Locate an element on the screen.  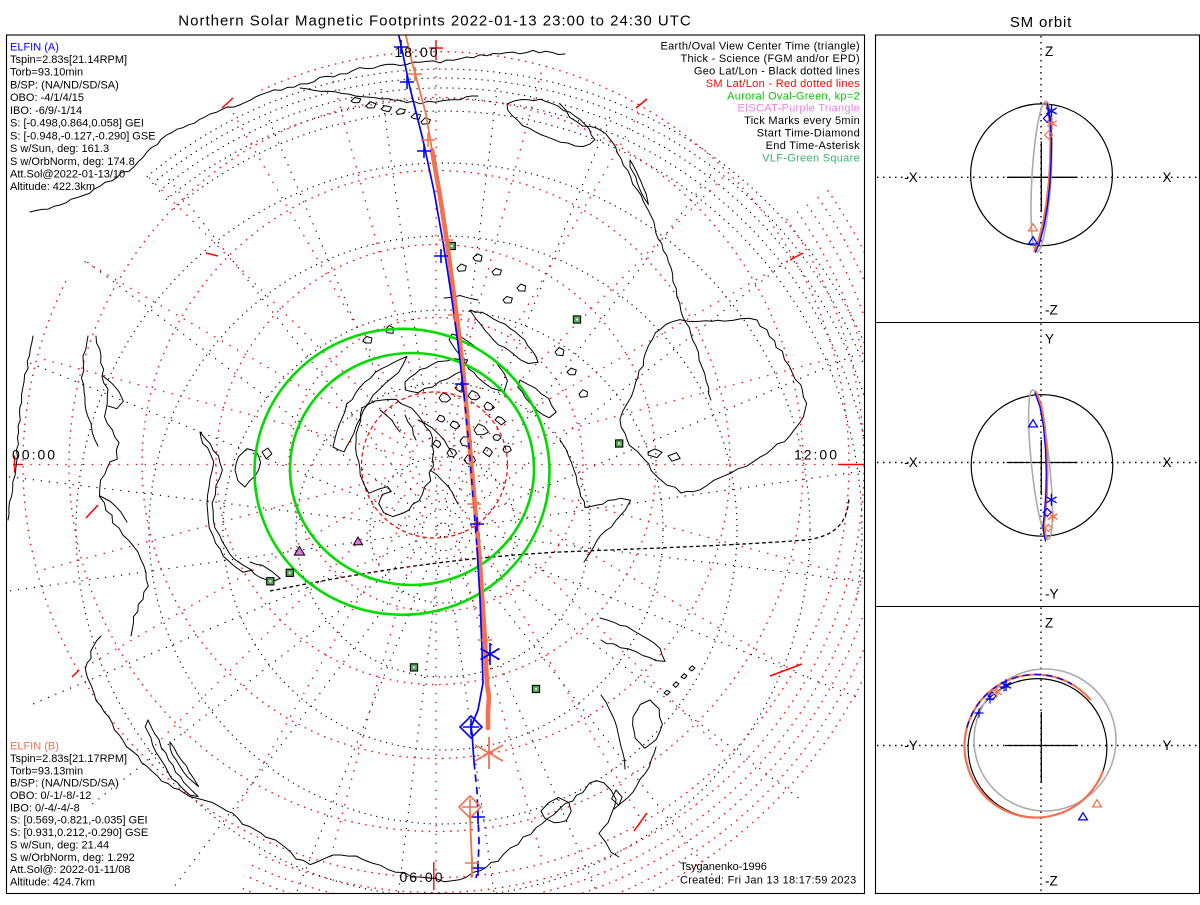
svg-text: Att.Sol@2022-01-13/10 is located at coordinates (67, 175).